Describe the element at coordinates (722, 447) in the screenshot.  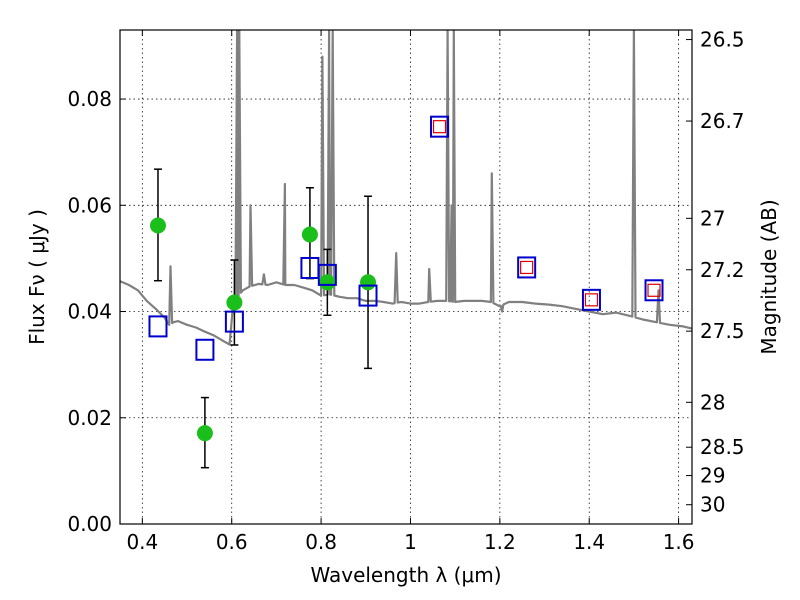
I see `mag-tick-label: 28.5` at that location.